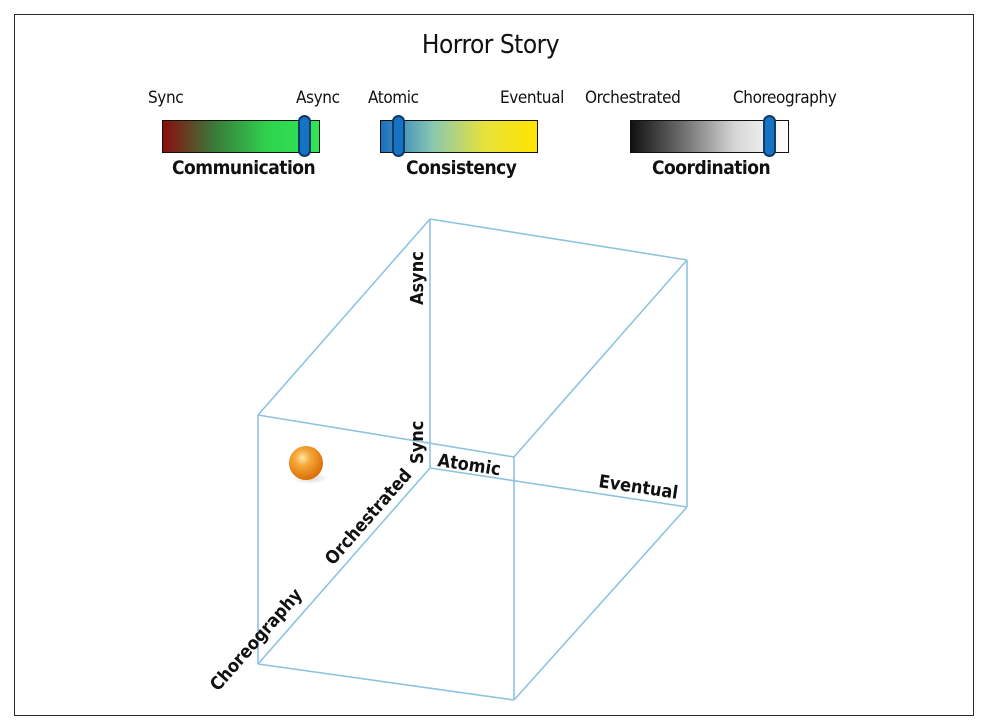 This screenshot has height=724, width=981. What do you see at coordinates (709, 136) in the screenshot?
I see `coordination-gradient-bar` at bounding box center [709, 136].